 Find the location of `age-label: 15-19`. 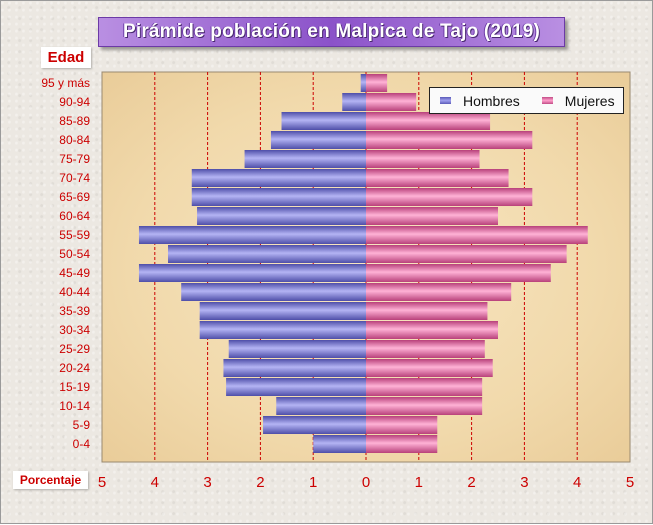

age-label: 15-19 is located at coordinates (74, 387).